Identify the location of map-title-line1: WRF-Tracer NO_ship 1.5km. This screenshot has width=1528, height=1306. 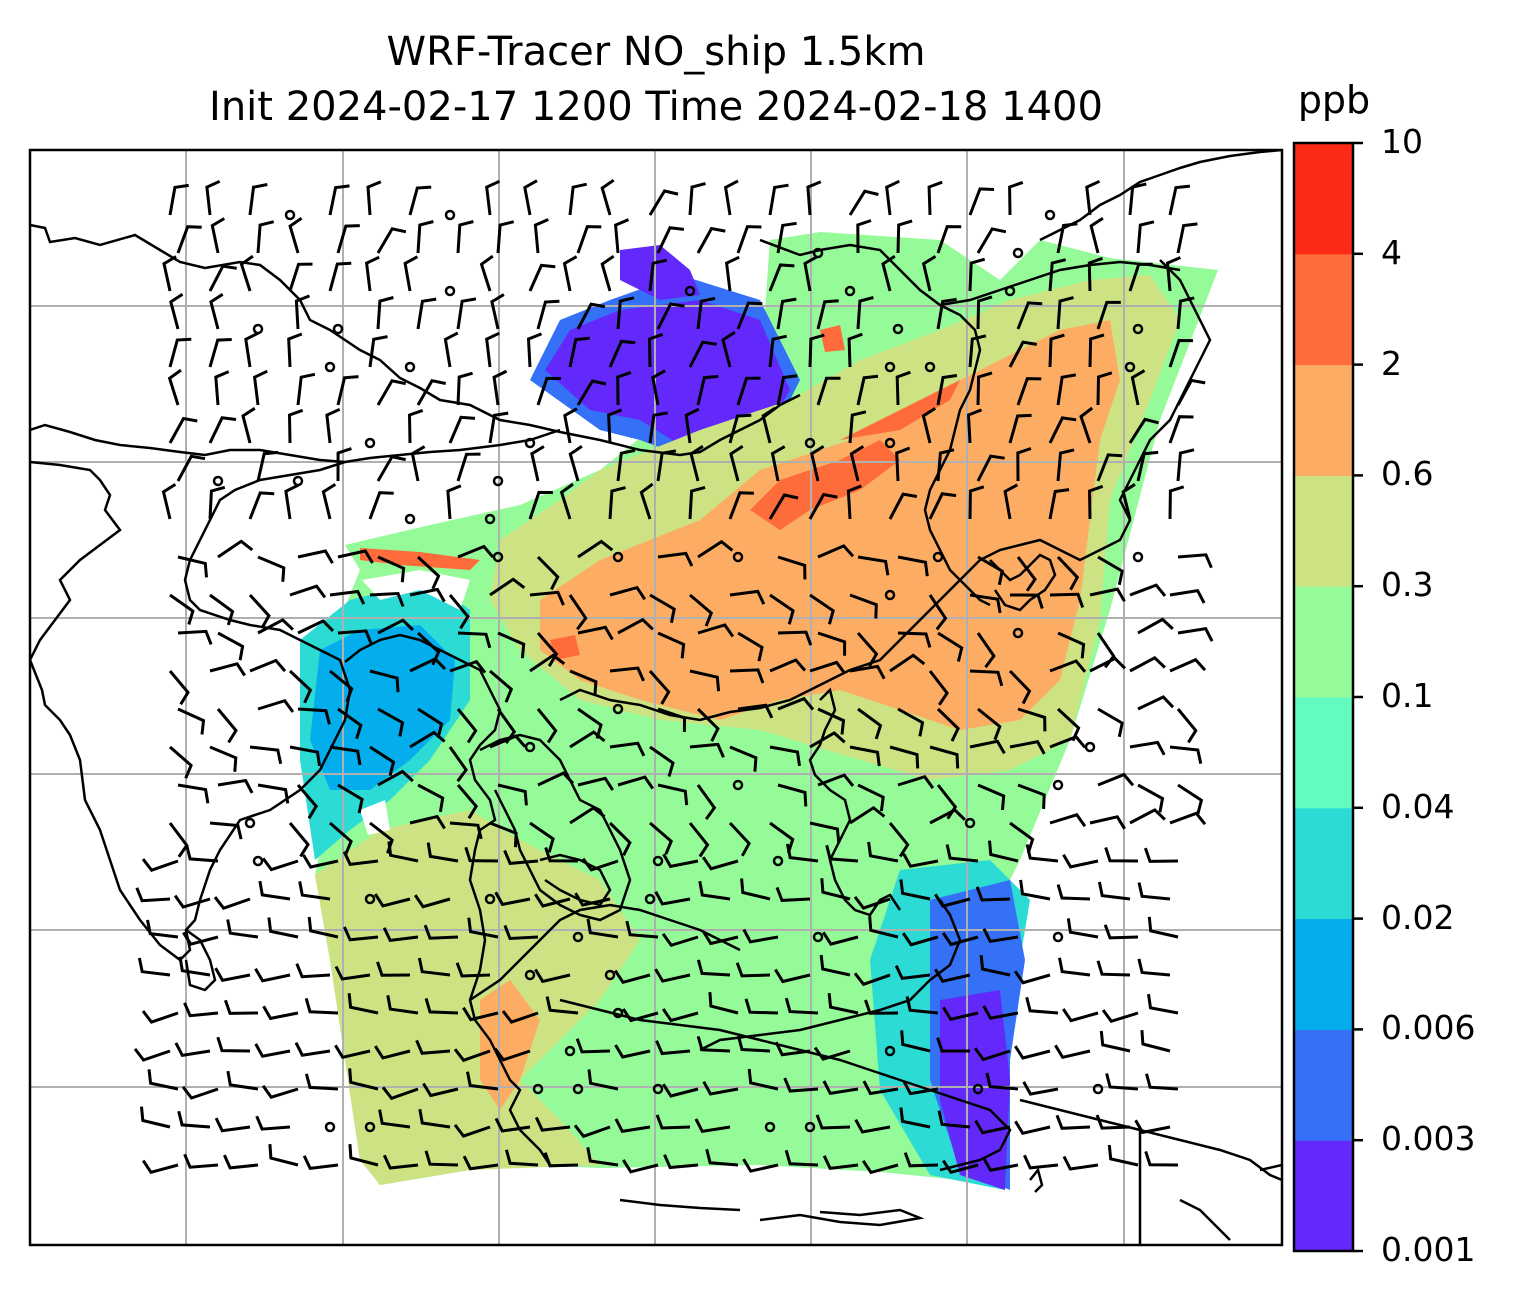
(656, 52).